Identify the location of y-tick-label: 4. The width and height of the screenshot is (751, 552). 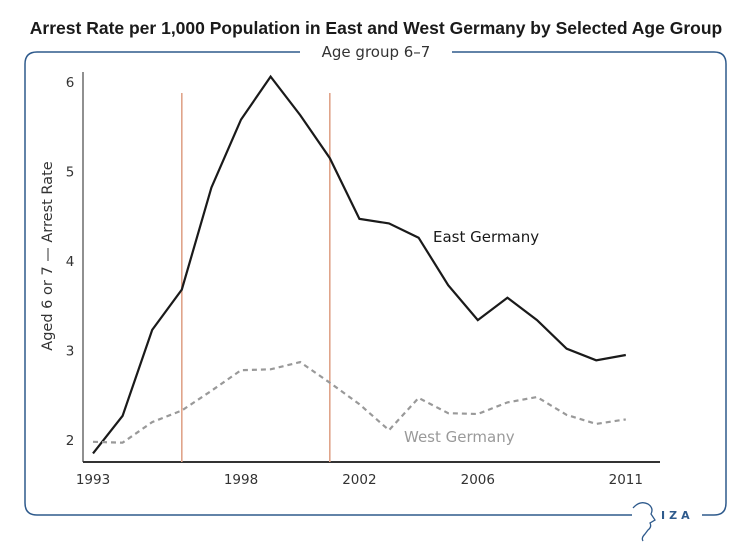
(70, 262).